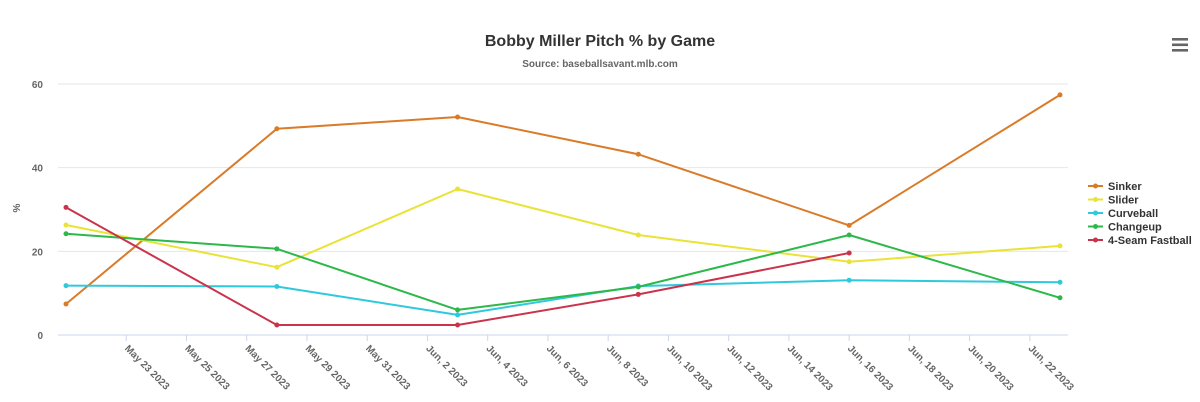 This screenshot has height=402, width=1200. Describe the element at coordinates (567, 366) in the screenshot. I see `x-tick-label: Jun, 6 2023` at that location.